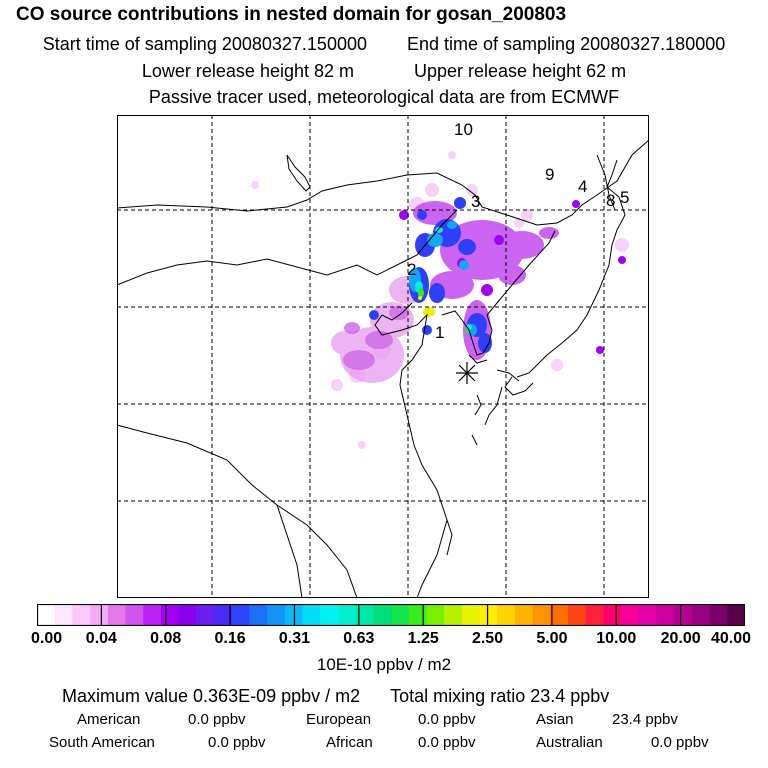  Describe the element at coordinates (549, 174) in the screenshot. I see `region-label-9: 9` at that location.